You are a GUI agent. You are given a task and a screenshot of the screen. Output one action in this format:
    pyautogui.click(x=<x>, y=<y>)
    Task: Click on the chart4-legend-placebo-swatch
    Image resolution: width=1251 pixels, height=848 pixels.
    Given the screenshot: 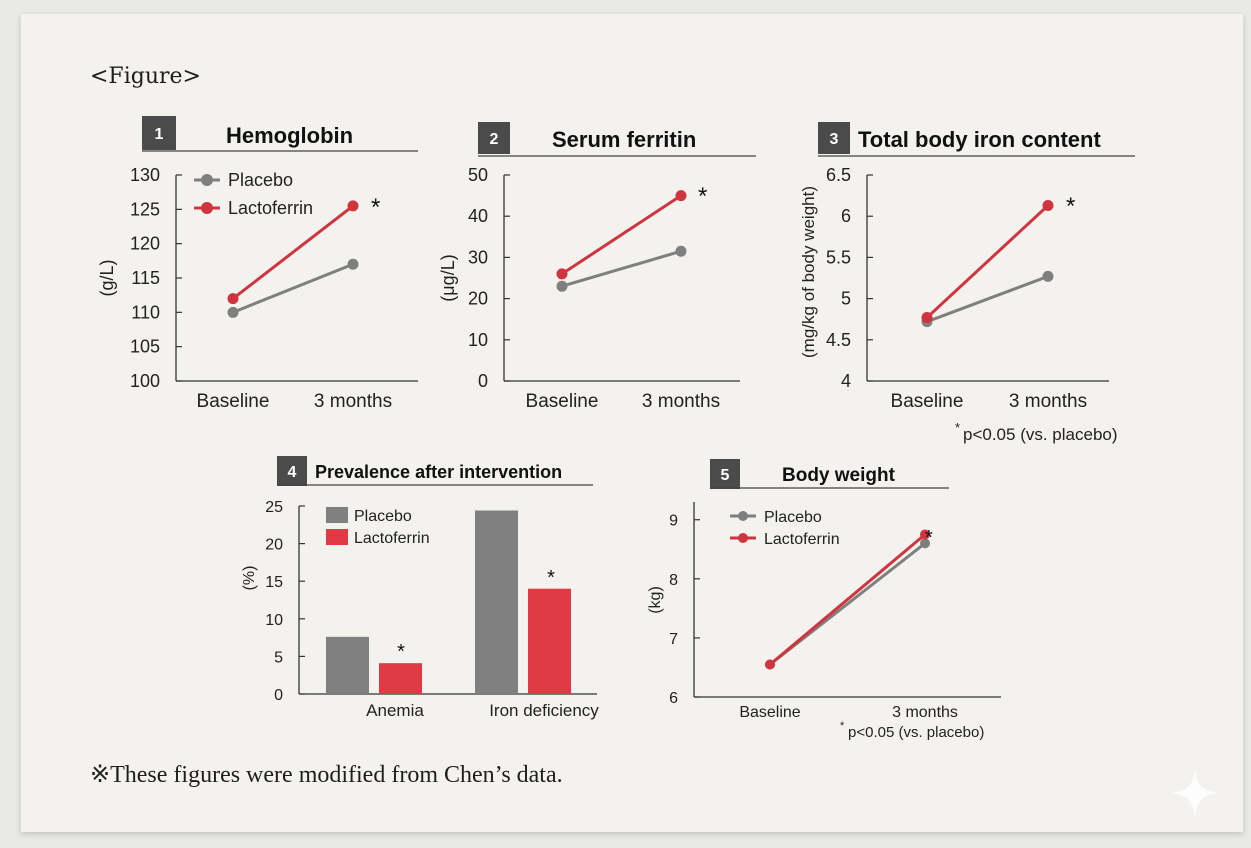 What is the action you would take?
    pyautogui.click(x=337, y=515)
    